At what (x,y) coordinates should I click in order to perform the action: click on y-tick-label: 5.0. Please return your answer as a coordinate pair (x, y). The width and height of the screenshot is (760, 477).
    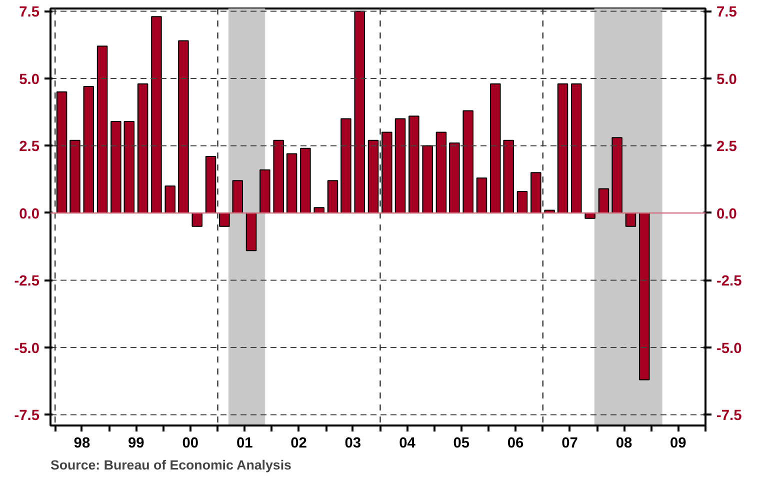
    Looking at the image, I should click on (29, 80).